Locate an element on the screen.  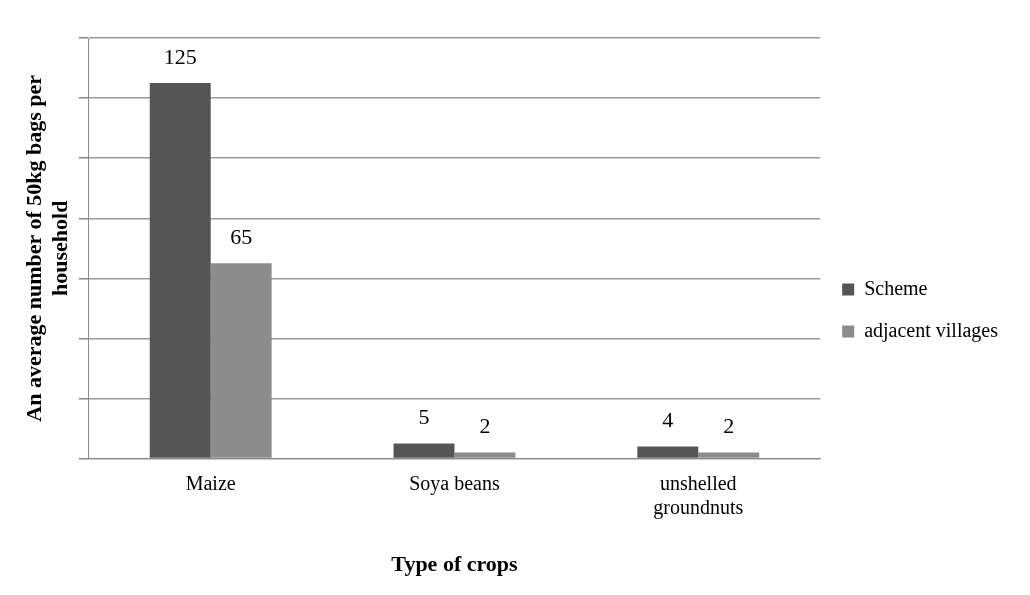
data-label: 125 is located at coordinates (180, 56).